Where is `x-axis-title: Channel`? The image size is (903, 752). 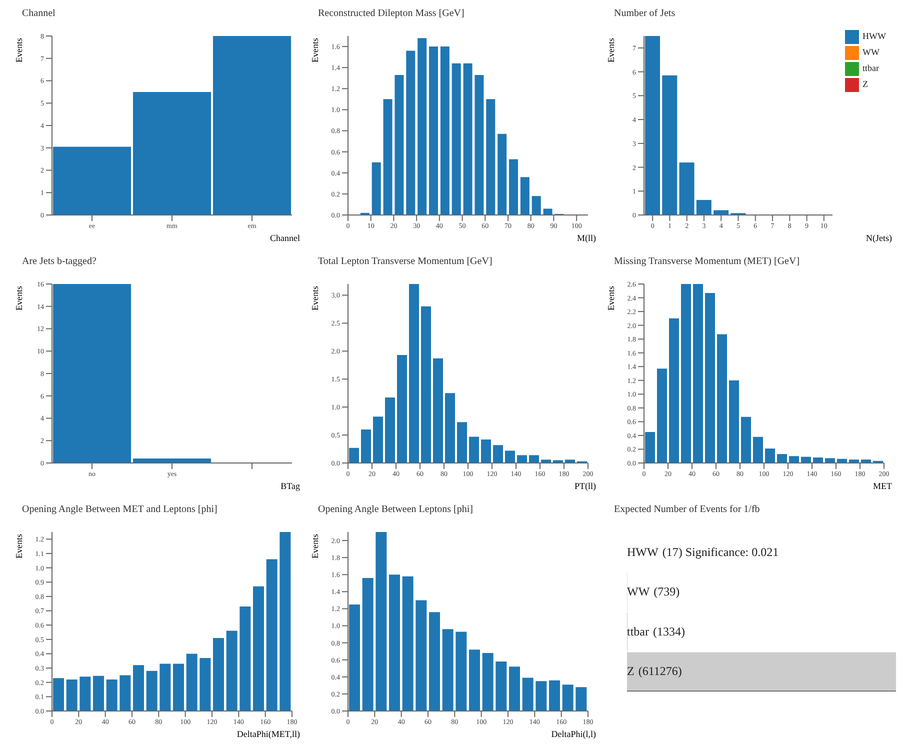 x-axis-title: Channel is located at coordinates (285, 238).